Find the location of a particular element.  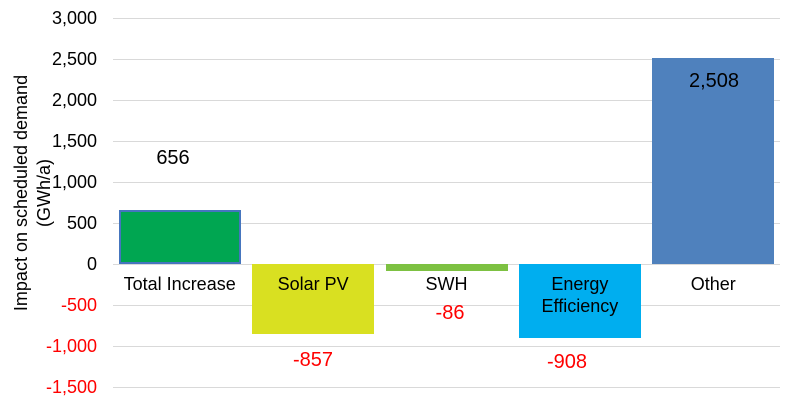

y-tick-label: -1,500 is located at coordinates (71, 387).